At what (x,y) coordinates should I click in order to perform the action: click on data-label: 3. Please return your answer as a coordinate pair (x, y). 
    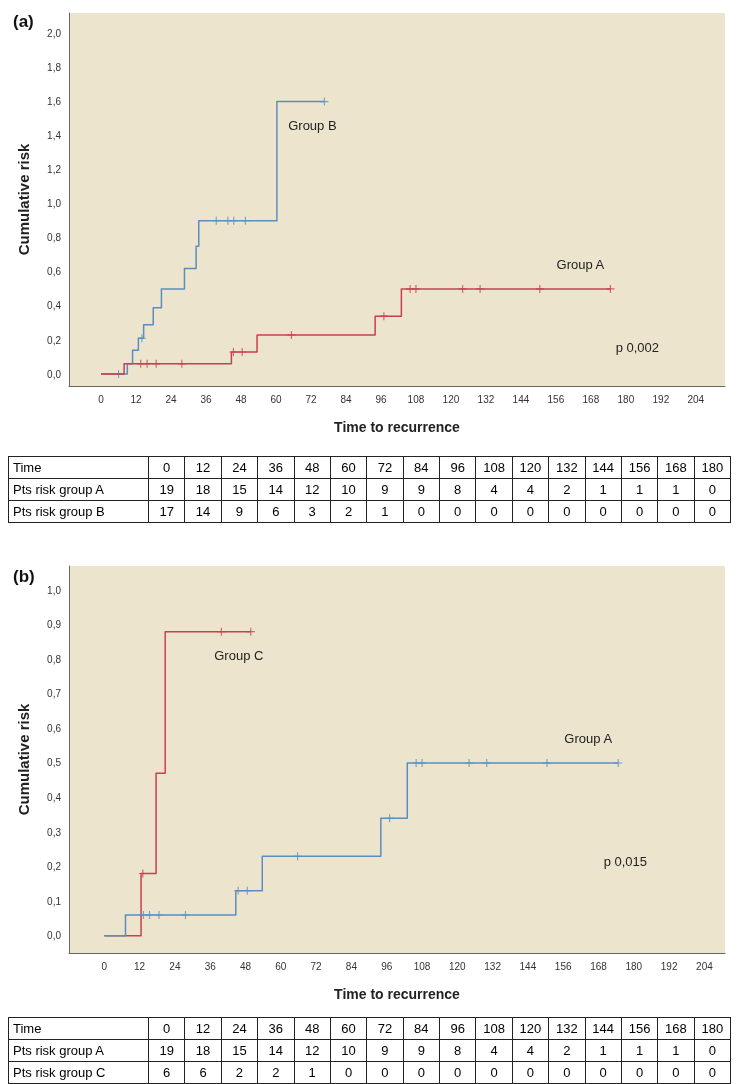
    Looking at the image, I should click on (312, 511).